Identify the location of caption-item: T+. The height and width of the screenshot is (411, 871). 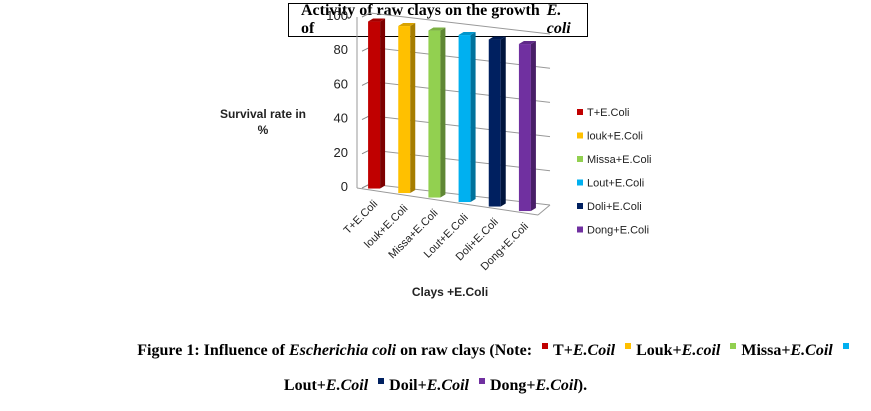
(563, 350).